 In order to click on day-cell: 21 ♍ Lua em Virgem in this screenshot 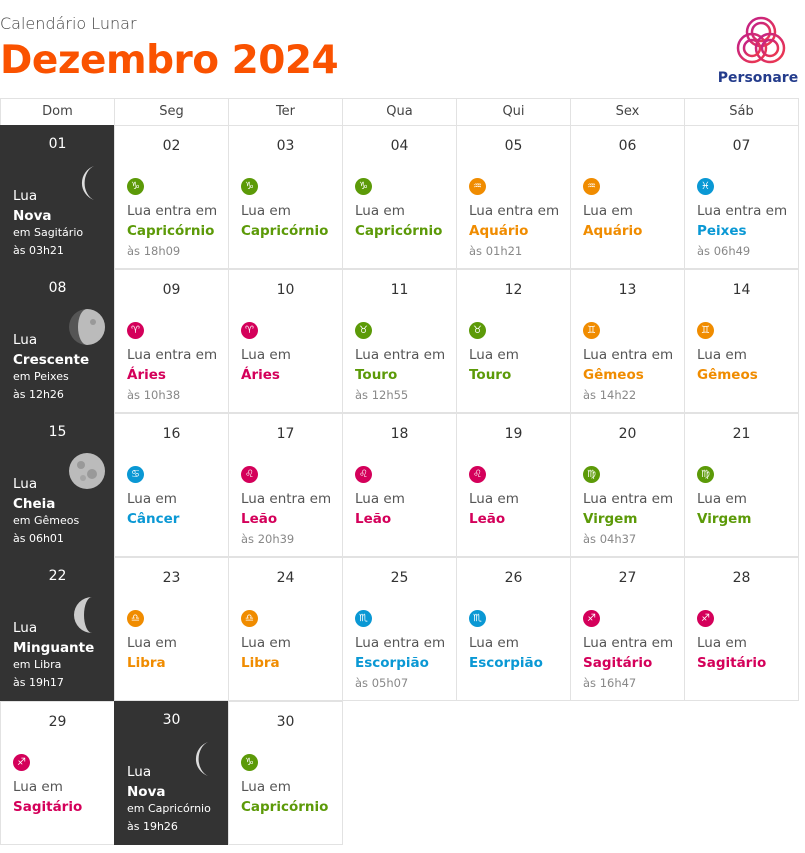, I will do `click(741, 485)`.